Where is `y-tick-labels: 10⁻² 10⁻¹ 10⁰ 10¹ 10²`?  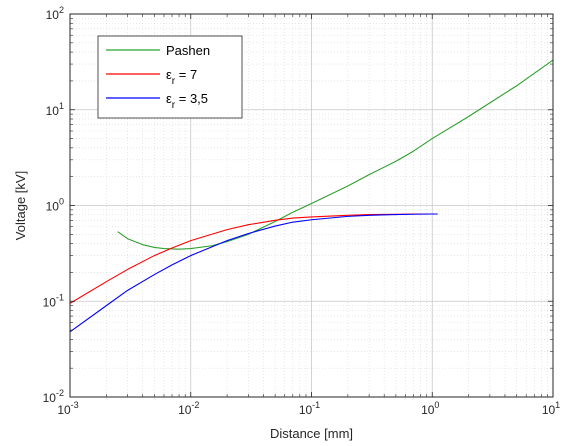 y-tick-labels: 10⁻² 10⁻¹ 10⁰ 10¹ 10² is located at coordinates (53, 205).